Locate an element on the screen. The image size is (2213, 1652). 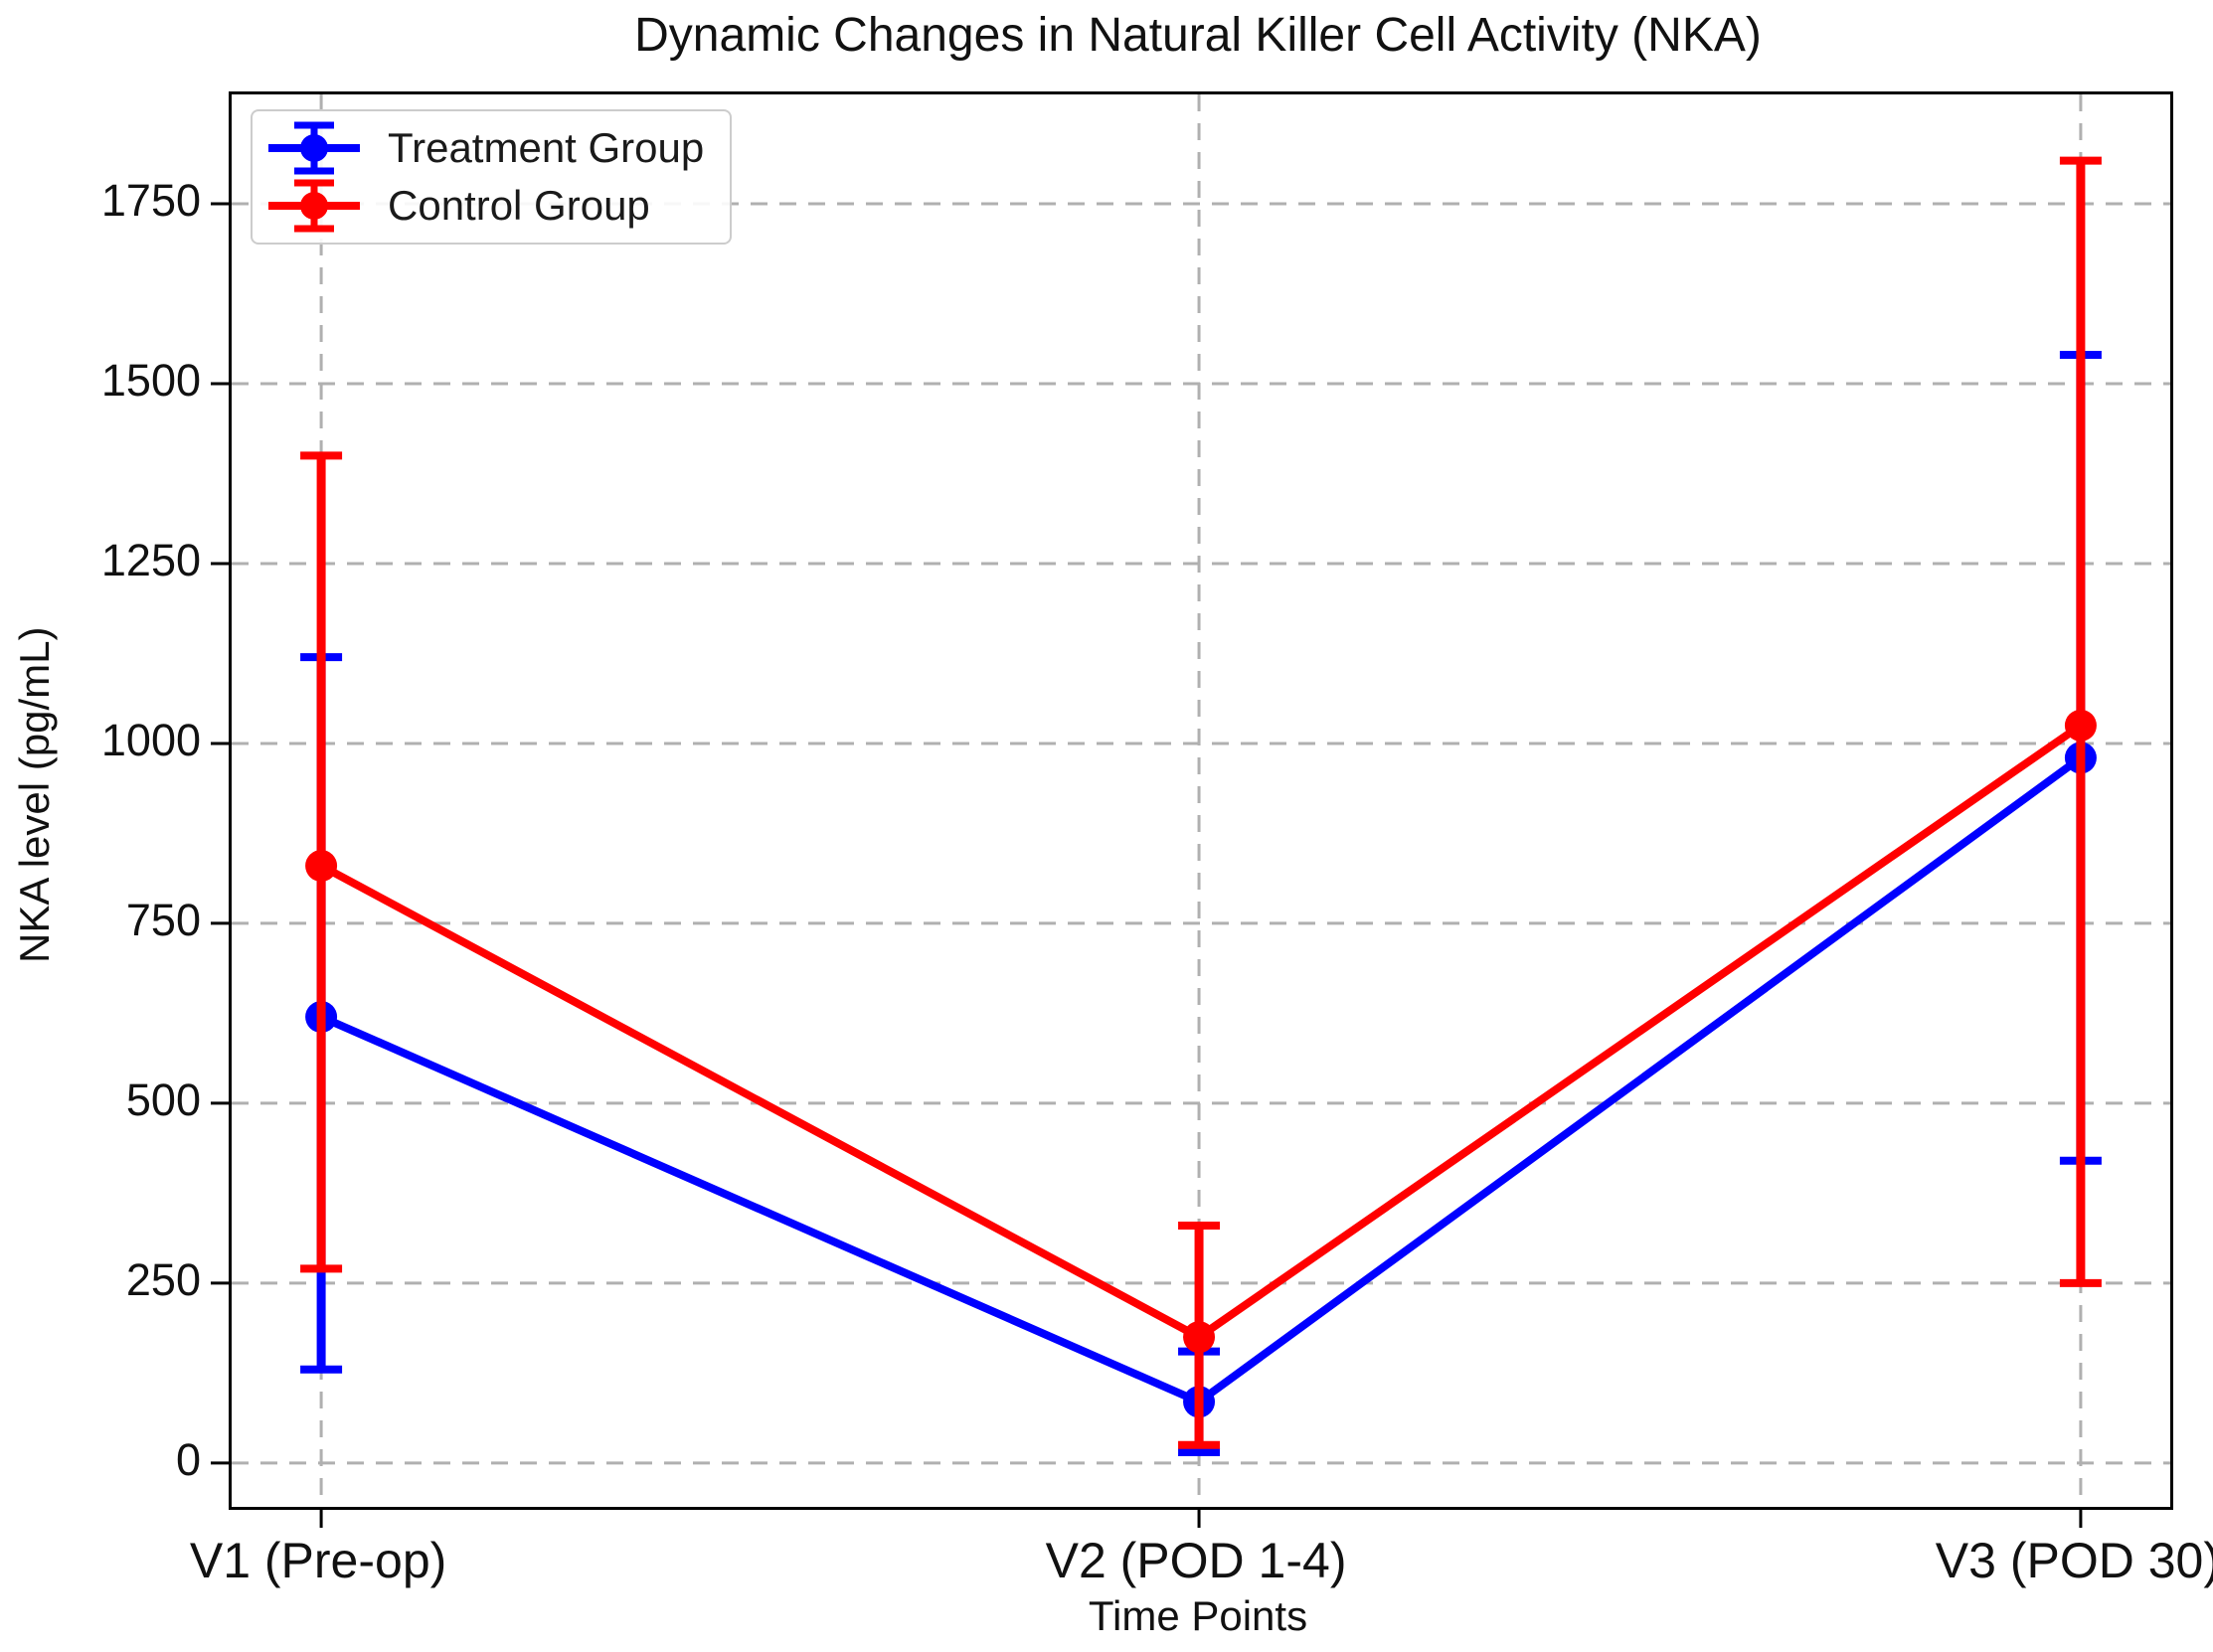
x-tick-label: V1 (Pre-op) is located at coordinates (318, 1560).